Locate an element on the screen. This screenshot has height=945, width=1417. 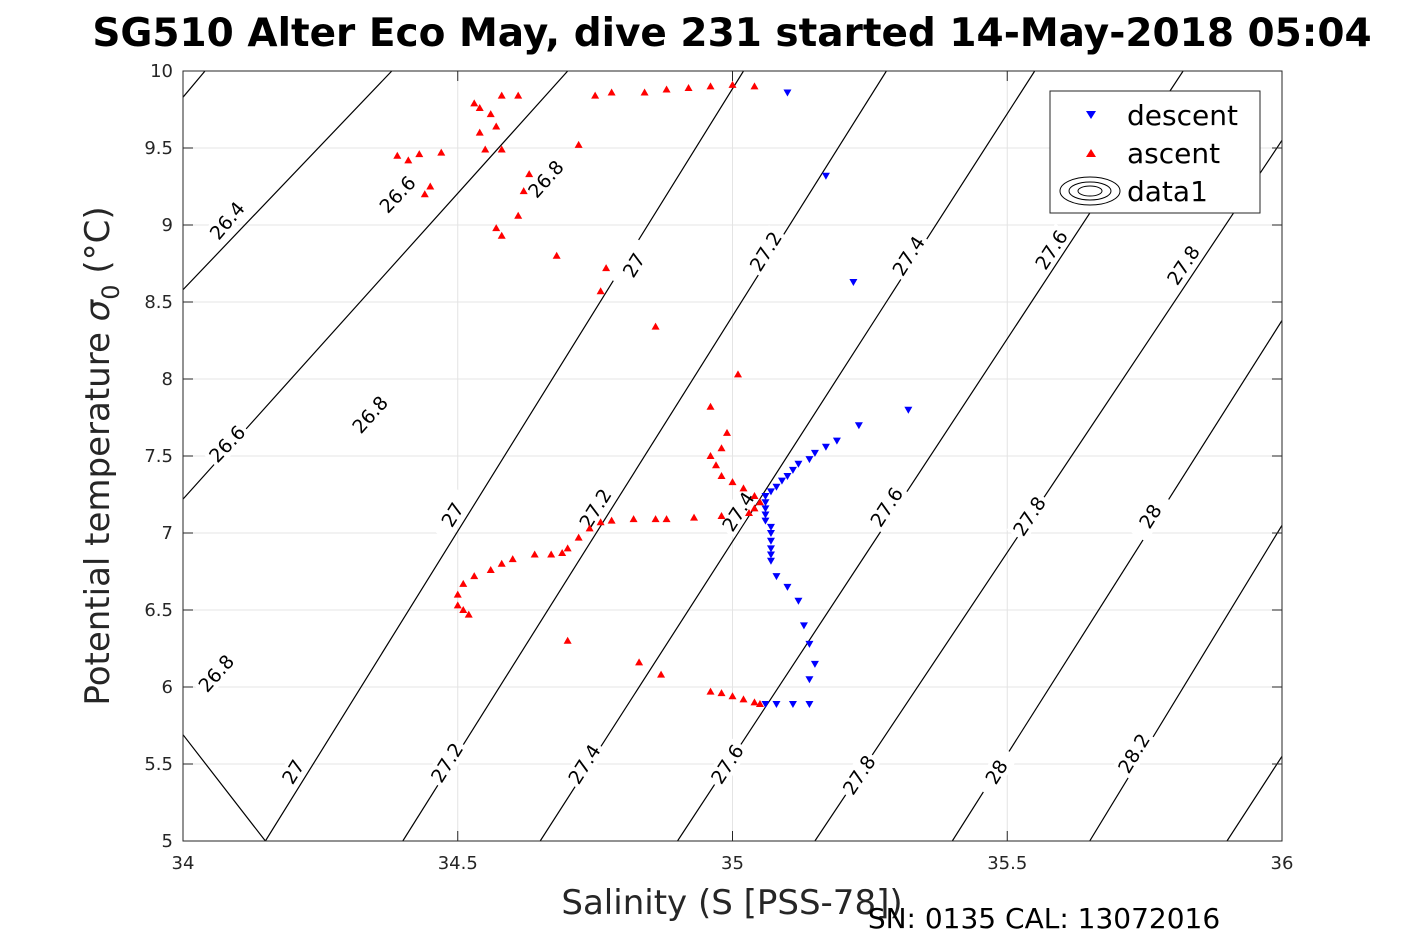
y-axis-label-symbol: σ is located at coordinates (98, 309).